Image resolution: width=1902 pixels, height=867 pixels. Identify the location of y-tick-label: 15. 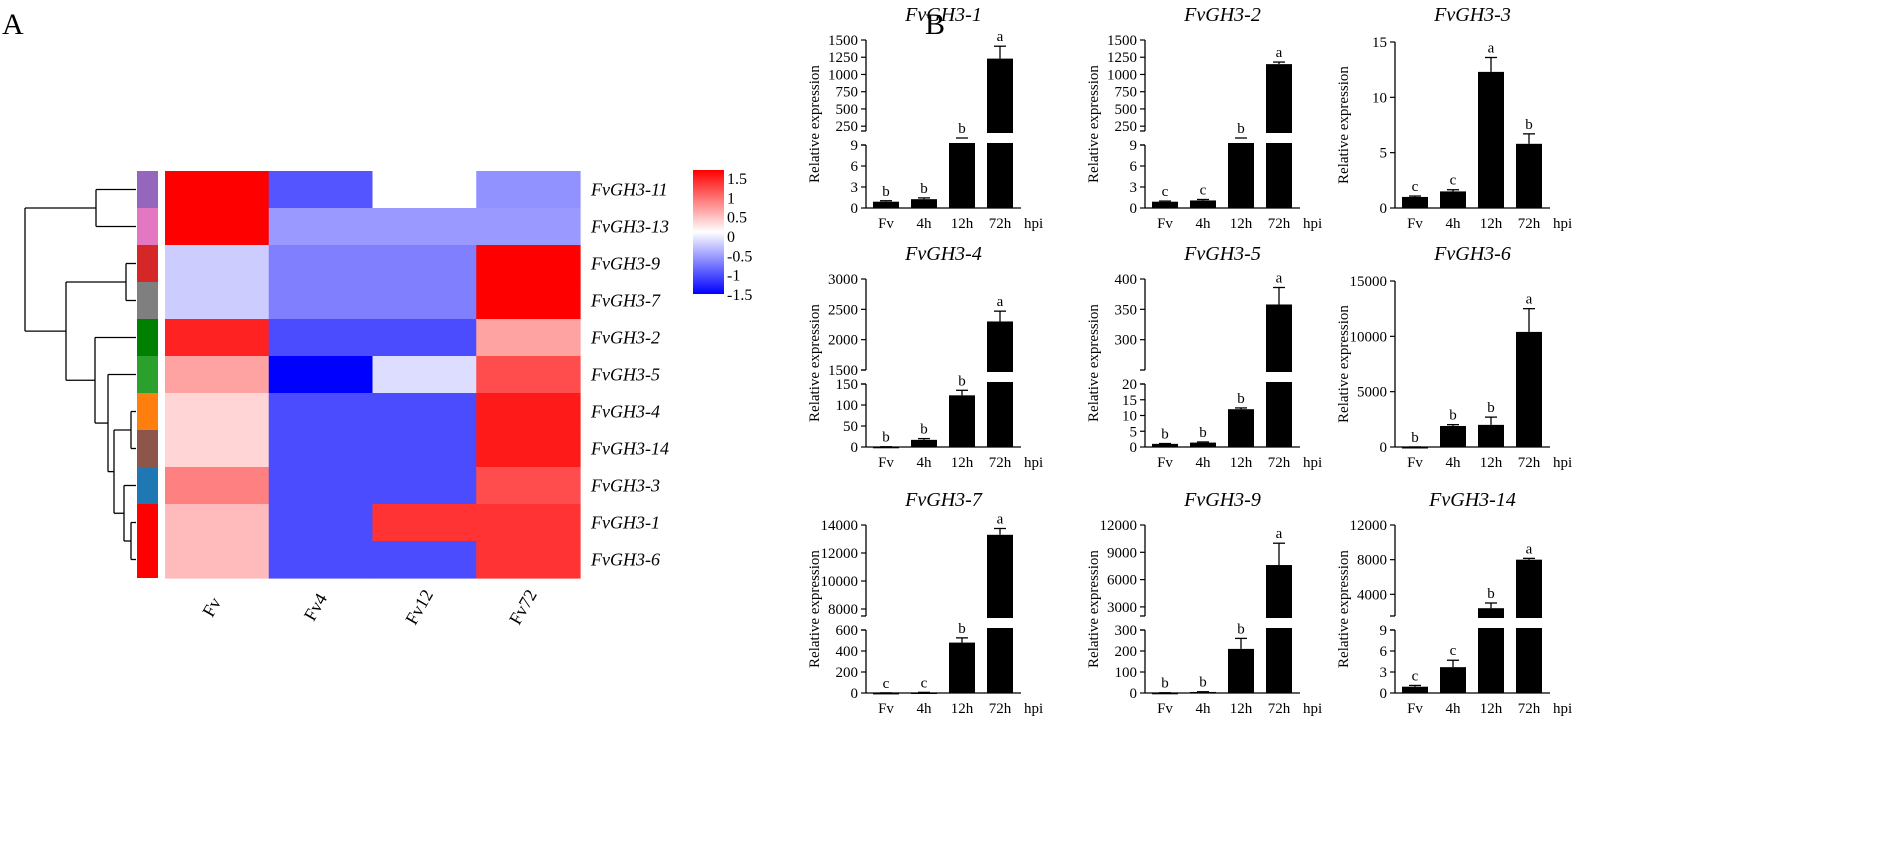
(1379, 43).